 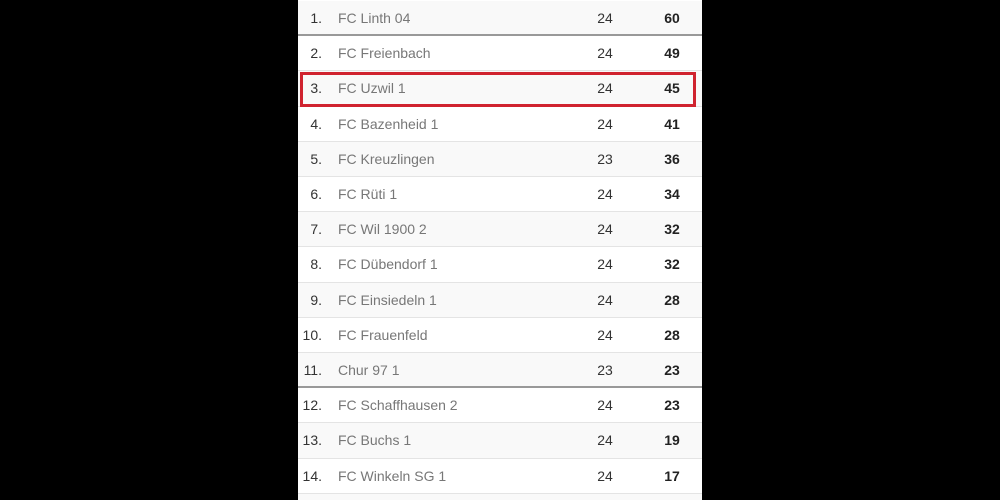 What do you see at coordinates (386, 158) in the screenshot?
I see `team-name: FC Kreuzlingen` at bounding box center [386, 158].